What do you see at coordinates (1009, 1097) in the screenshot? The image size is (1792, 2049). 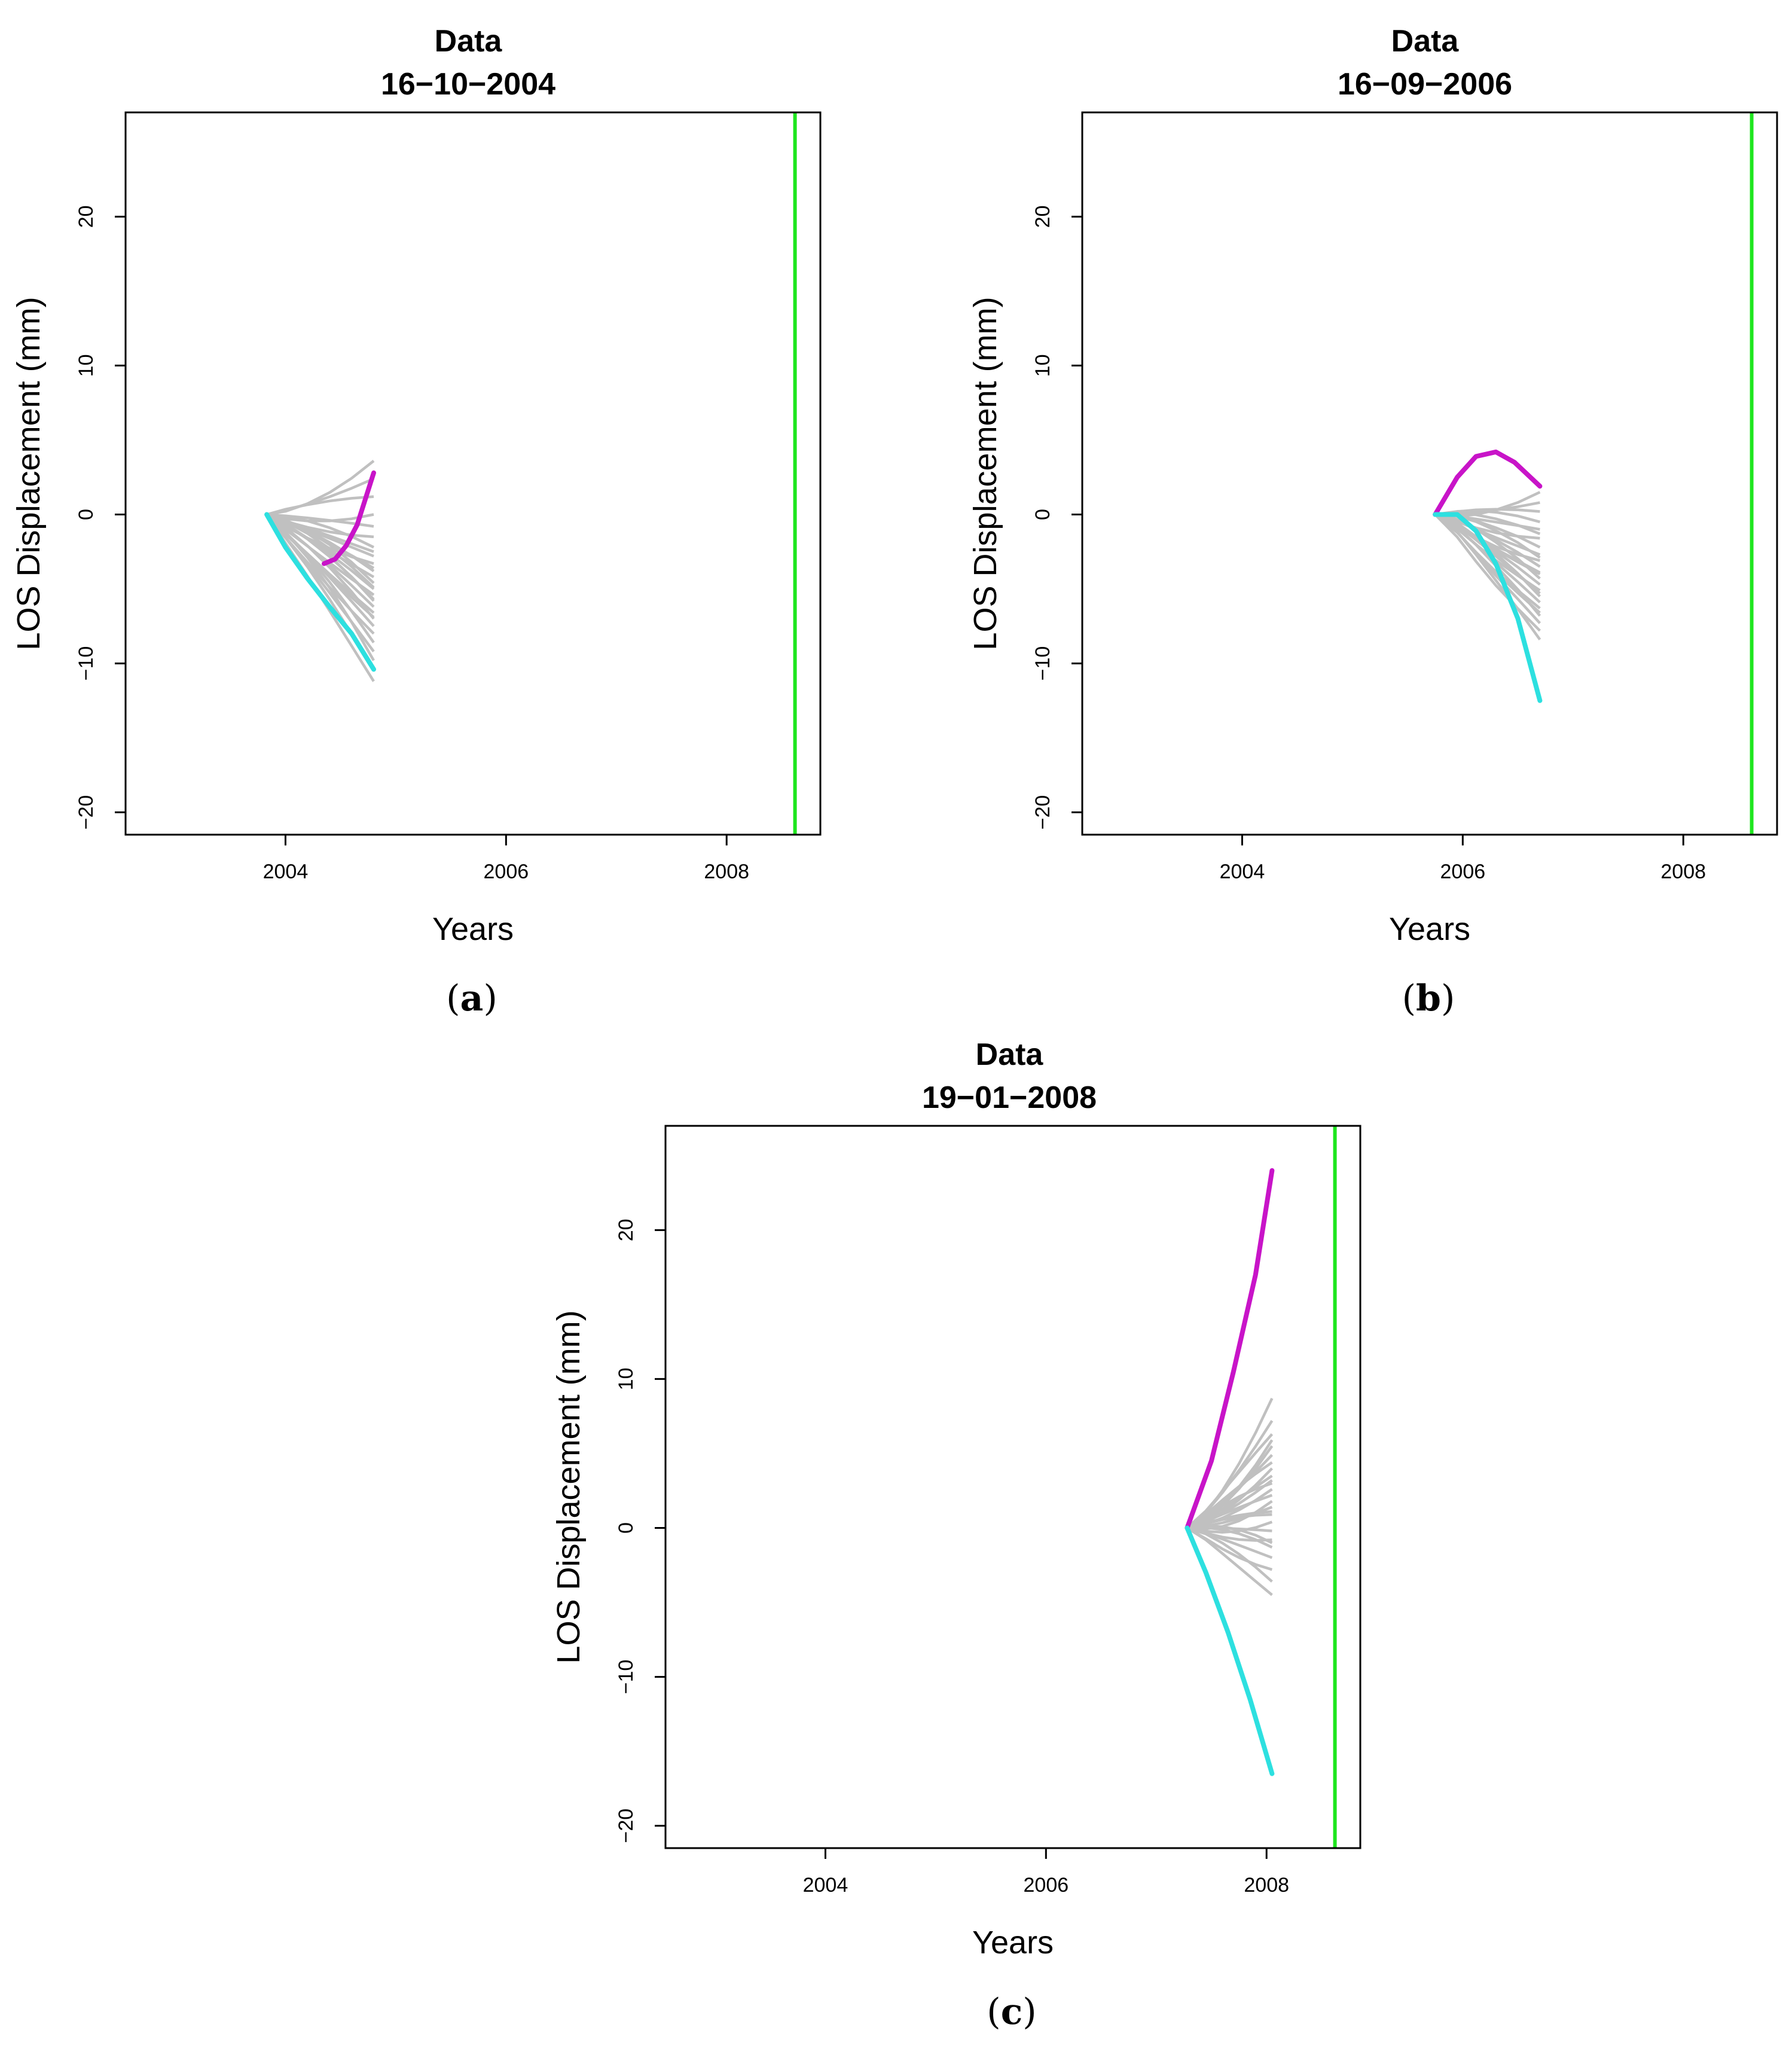 I see `chart-subtitle: 19−01−2008` at bounding box center [1009, 1097].